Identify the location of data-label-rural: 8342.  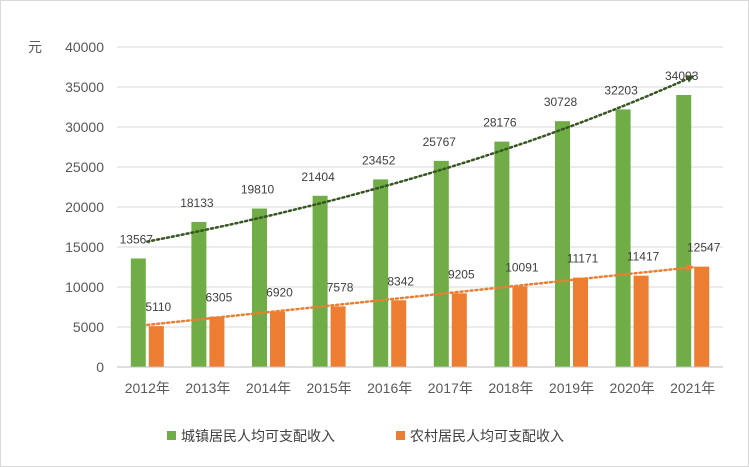
(400, 281).